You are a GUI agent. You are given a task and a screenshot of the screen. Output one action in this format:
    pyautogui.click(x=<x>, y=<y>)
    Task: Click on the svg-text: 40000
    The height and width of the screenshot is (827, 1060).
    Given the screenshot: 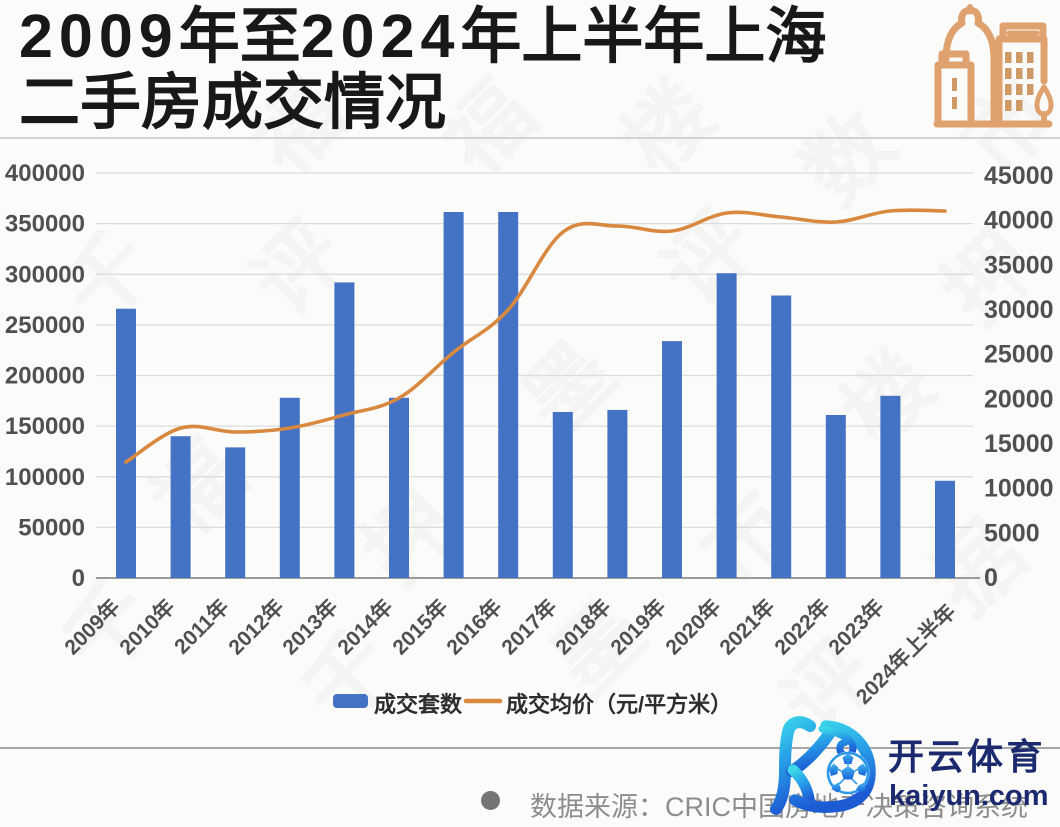 What is the action you would take?
    pyautogui.click(x=1019, y=221)
    